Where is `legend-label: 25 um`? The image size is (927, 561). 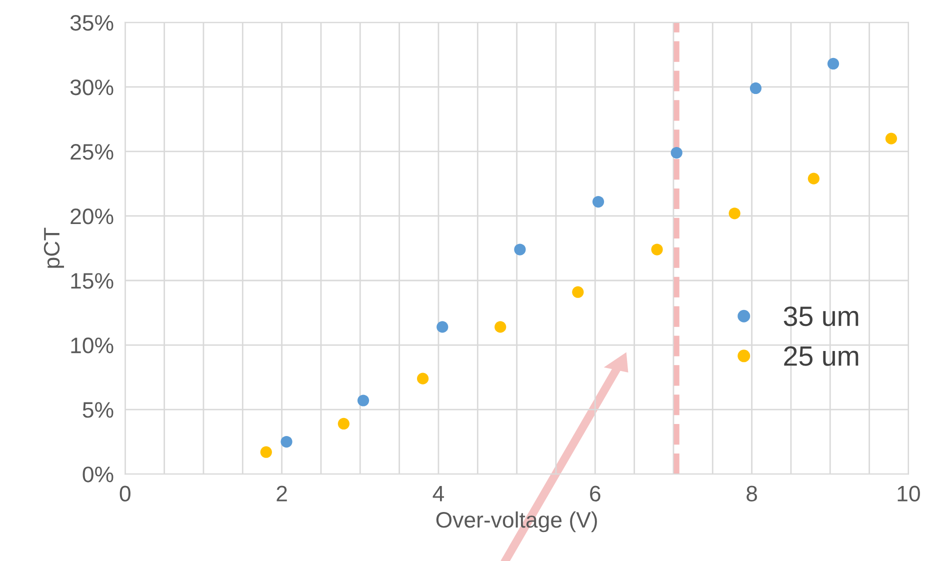 legend-label: 25 um is located at coordinates (821, 356).